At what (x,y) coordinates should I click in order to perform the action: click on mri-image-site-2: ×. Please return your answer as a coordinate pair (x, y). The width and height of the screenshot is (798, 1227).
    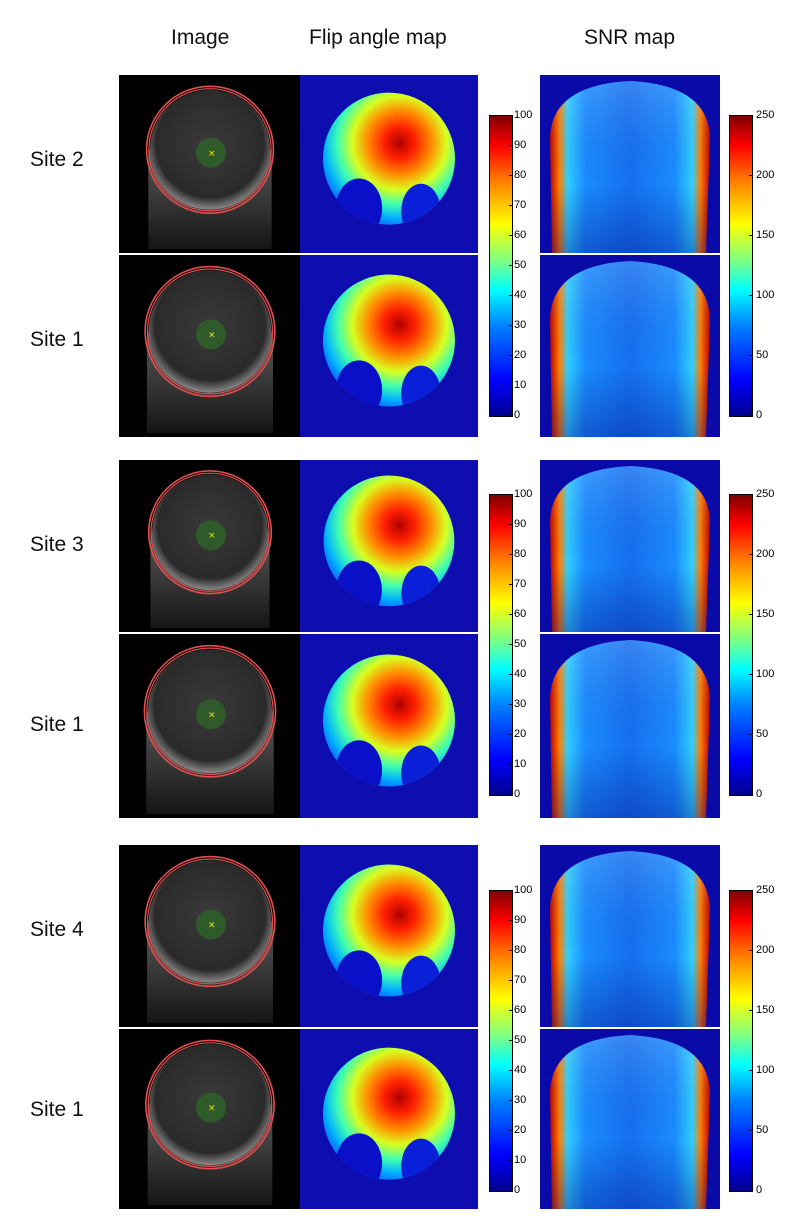
    Looking at the image, I should click on (210, 164).